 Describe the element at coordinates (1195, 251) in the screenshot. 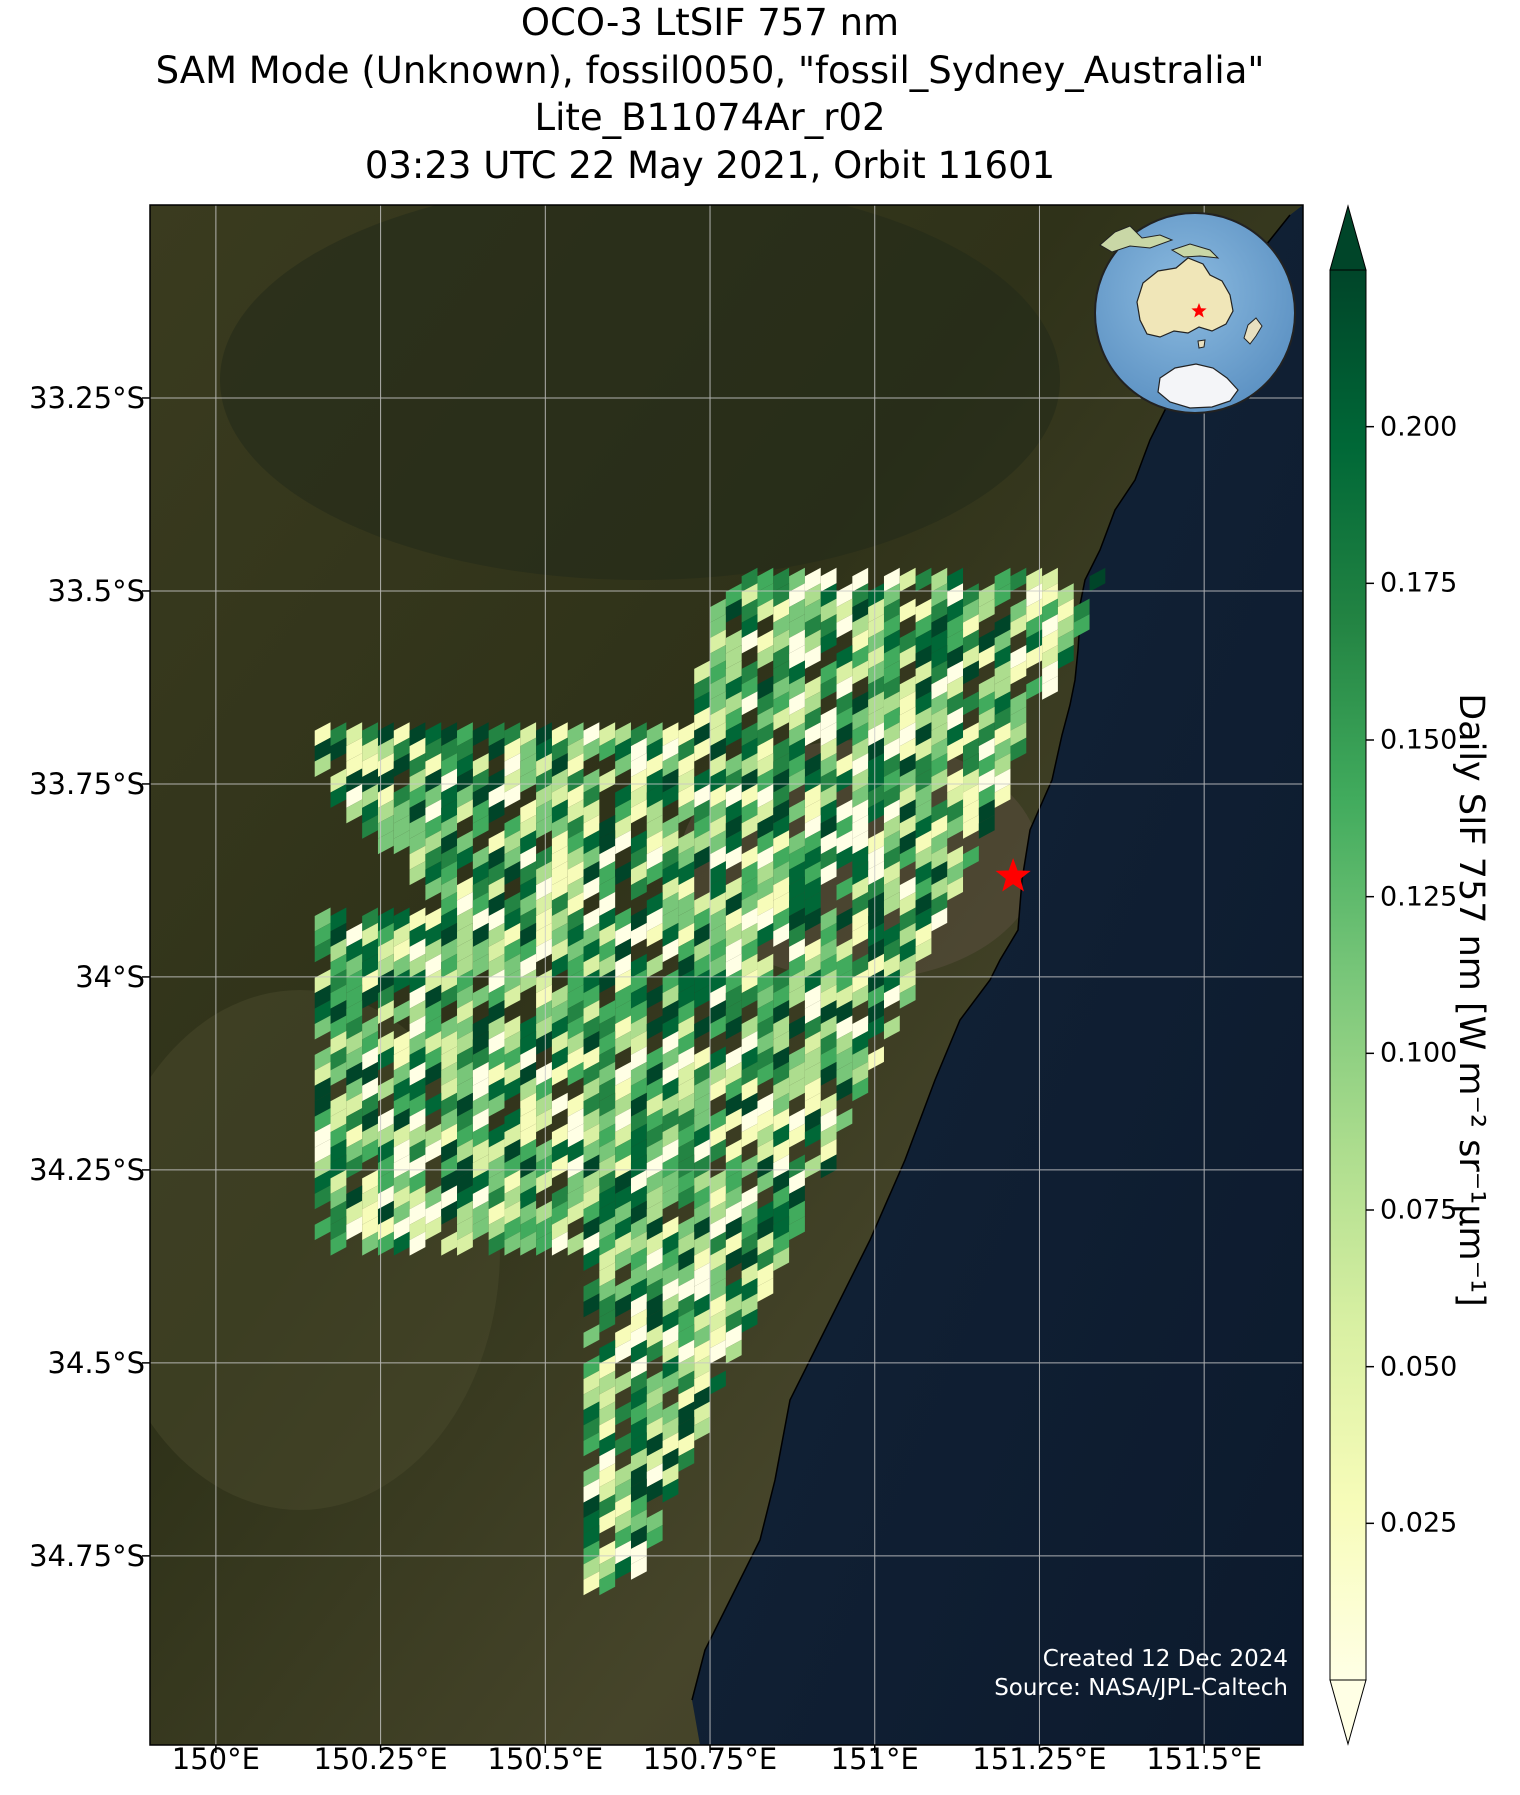

I see `globe-new-guinea` at that location.